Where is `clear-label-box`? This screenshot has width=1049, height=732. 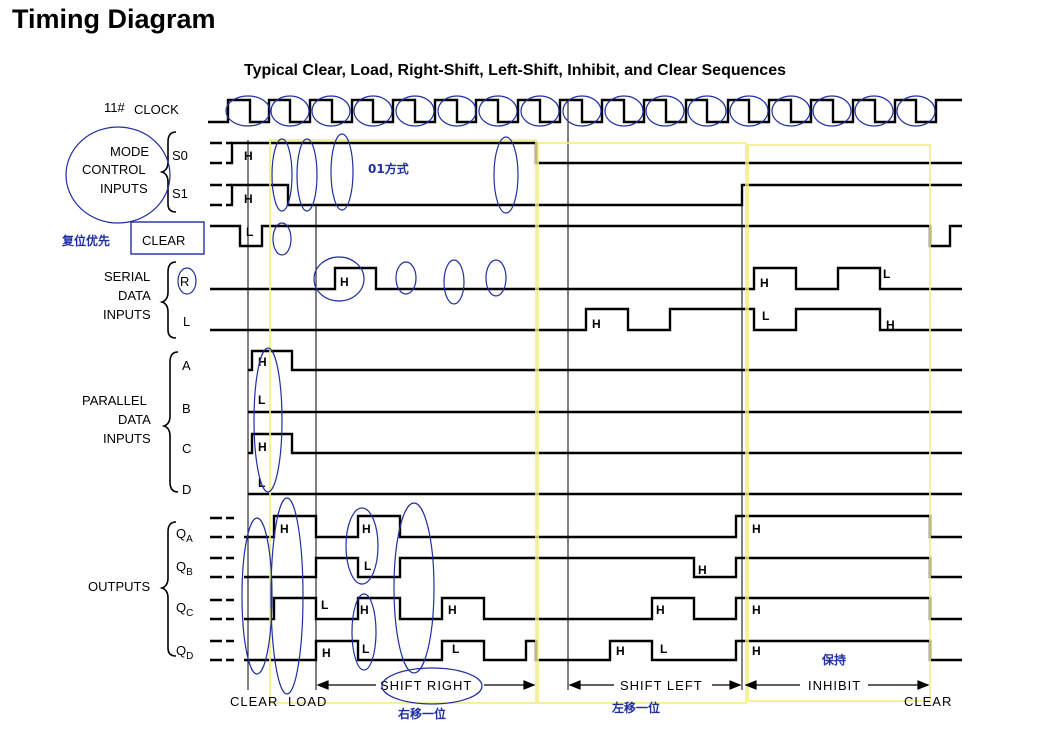
clear-label-box is located at coordinates (167, 238).